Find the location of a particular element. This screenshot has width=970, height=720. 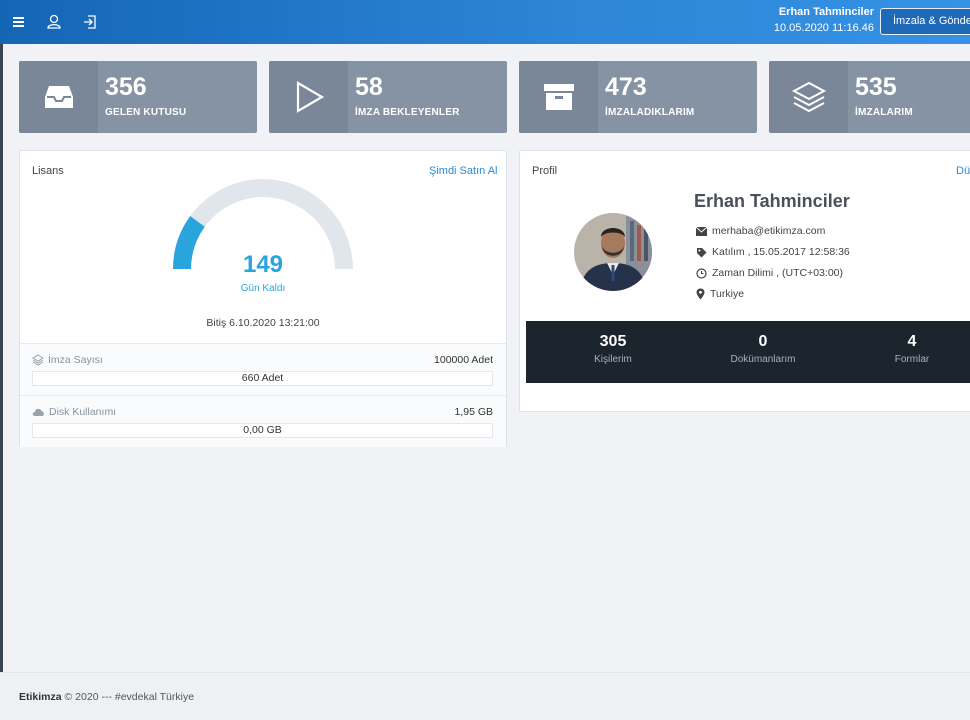

stat-value: 4 is located at coordinates (912, 341).